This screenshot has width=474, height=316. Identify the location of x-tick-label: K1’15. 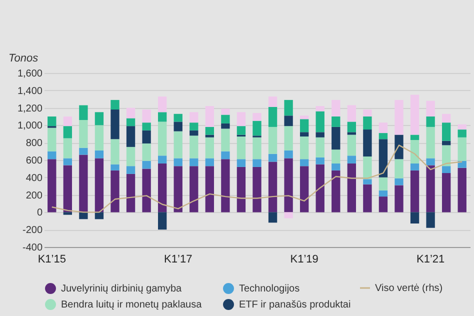
(52, 260).